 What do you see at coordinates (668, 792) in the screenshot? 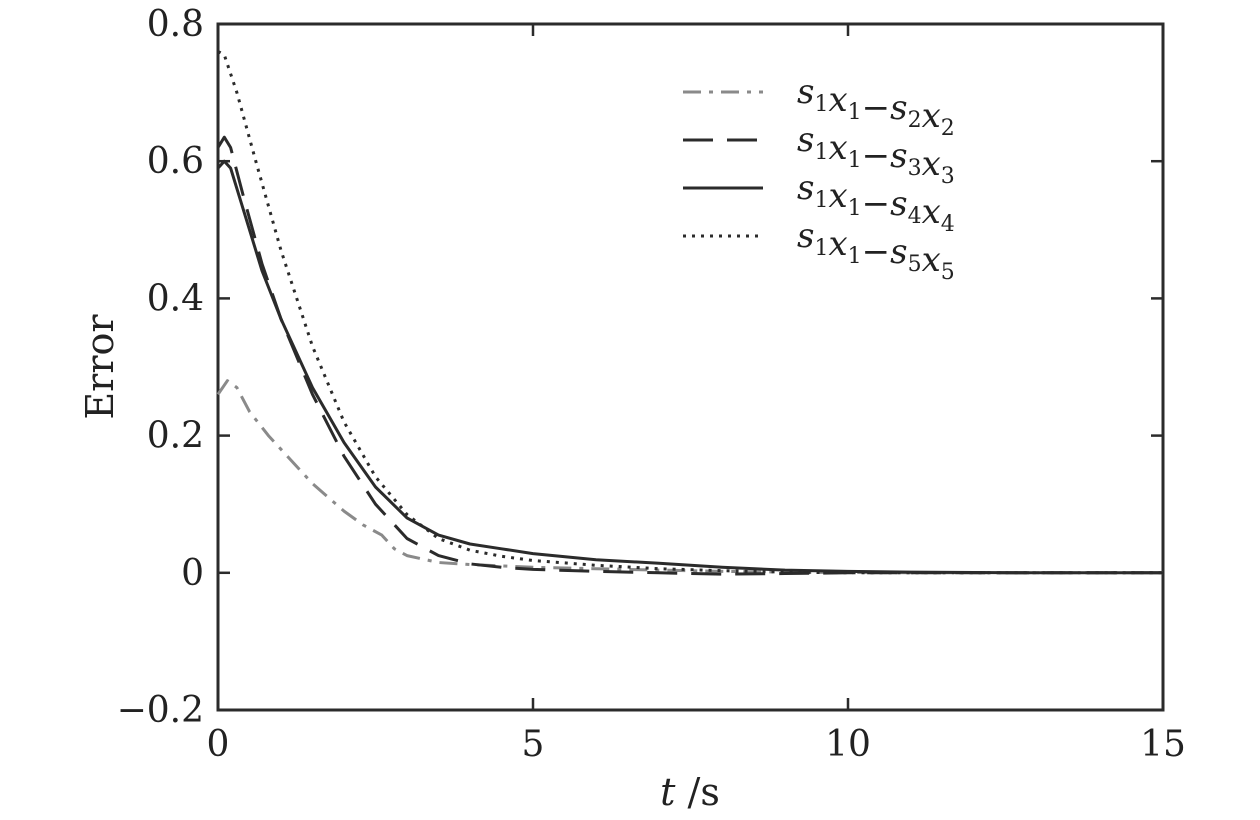
I see `x-axis-title-var: t` at bounding box center [668, 792].